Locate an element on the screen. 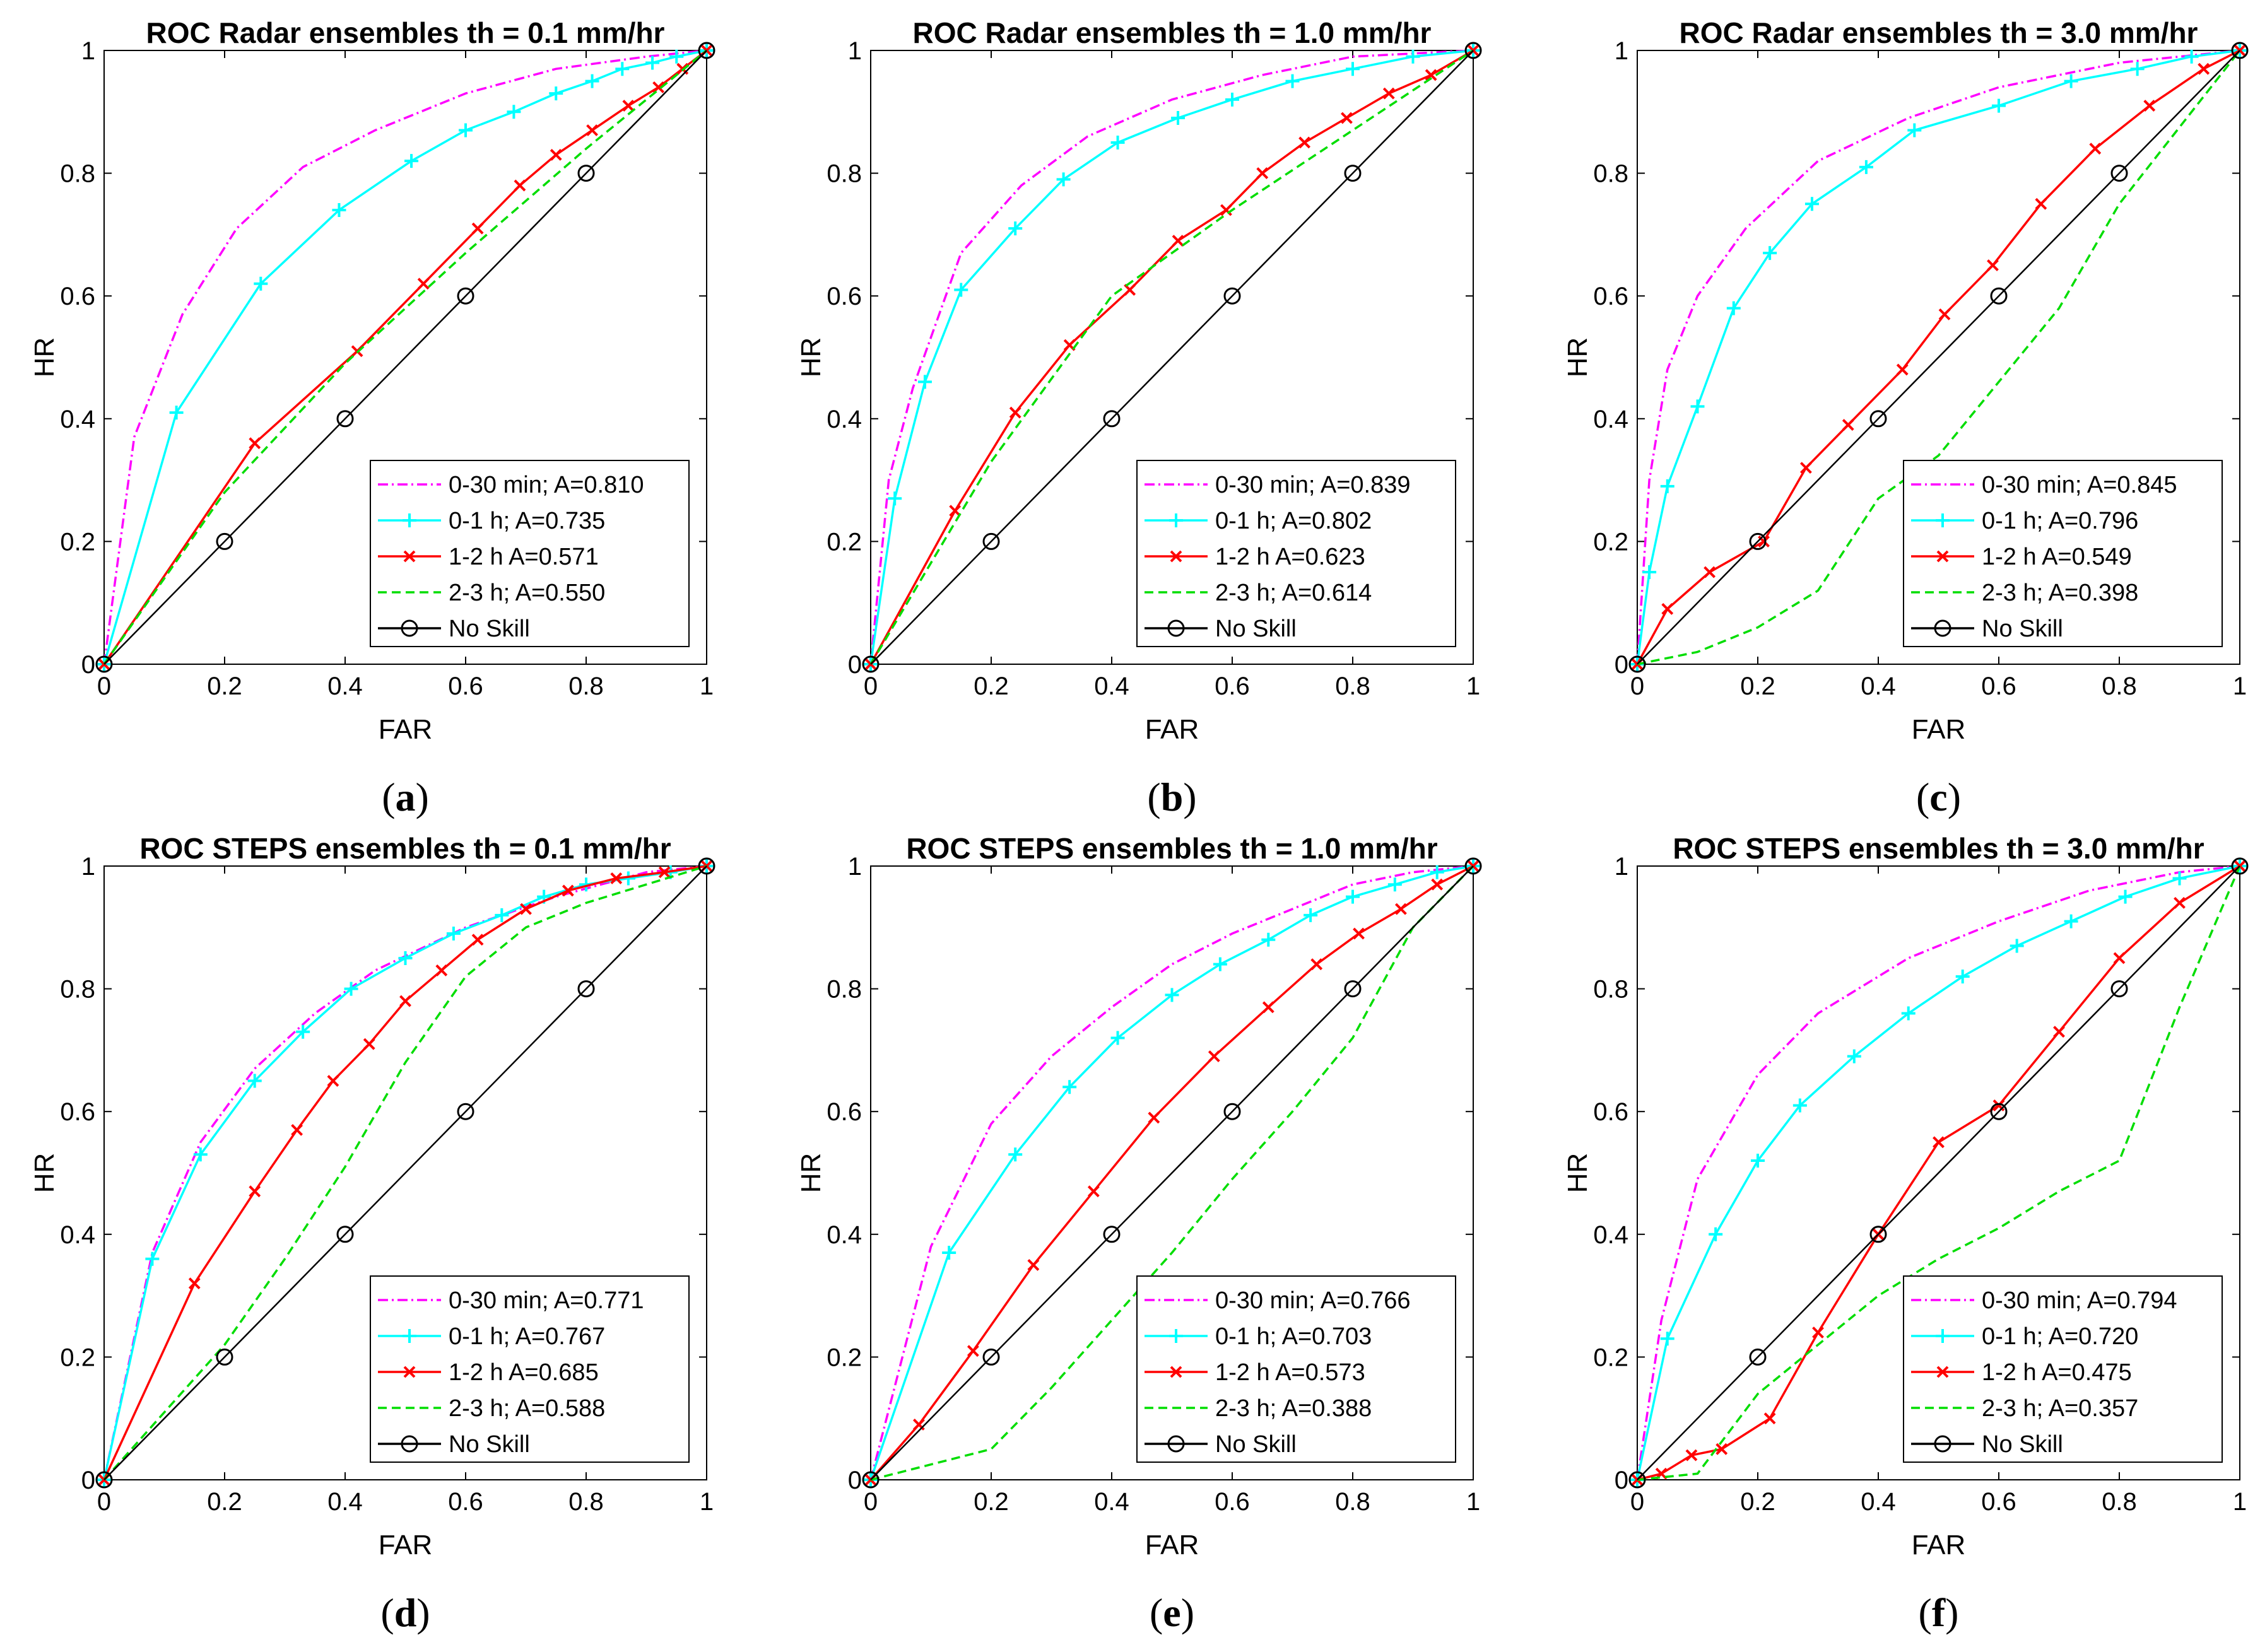  x-tick-label: 0.2 is located at coordinates (225, 1502).